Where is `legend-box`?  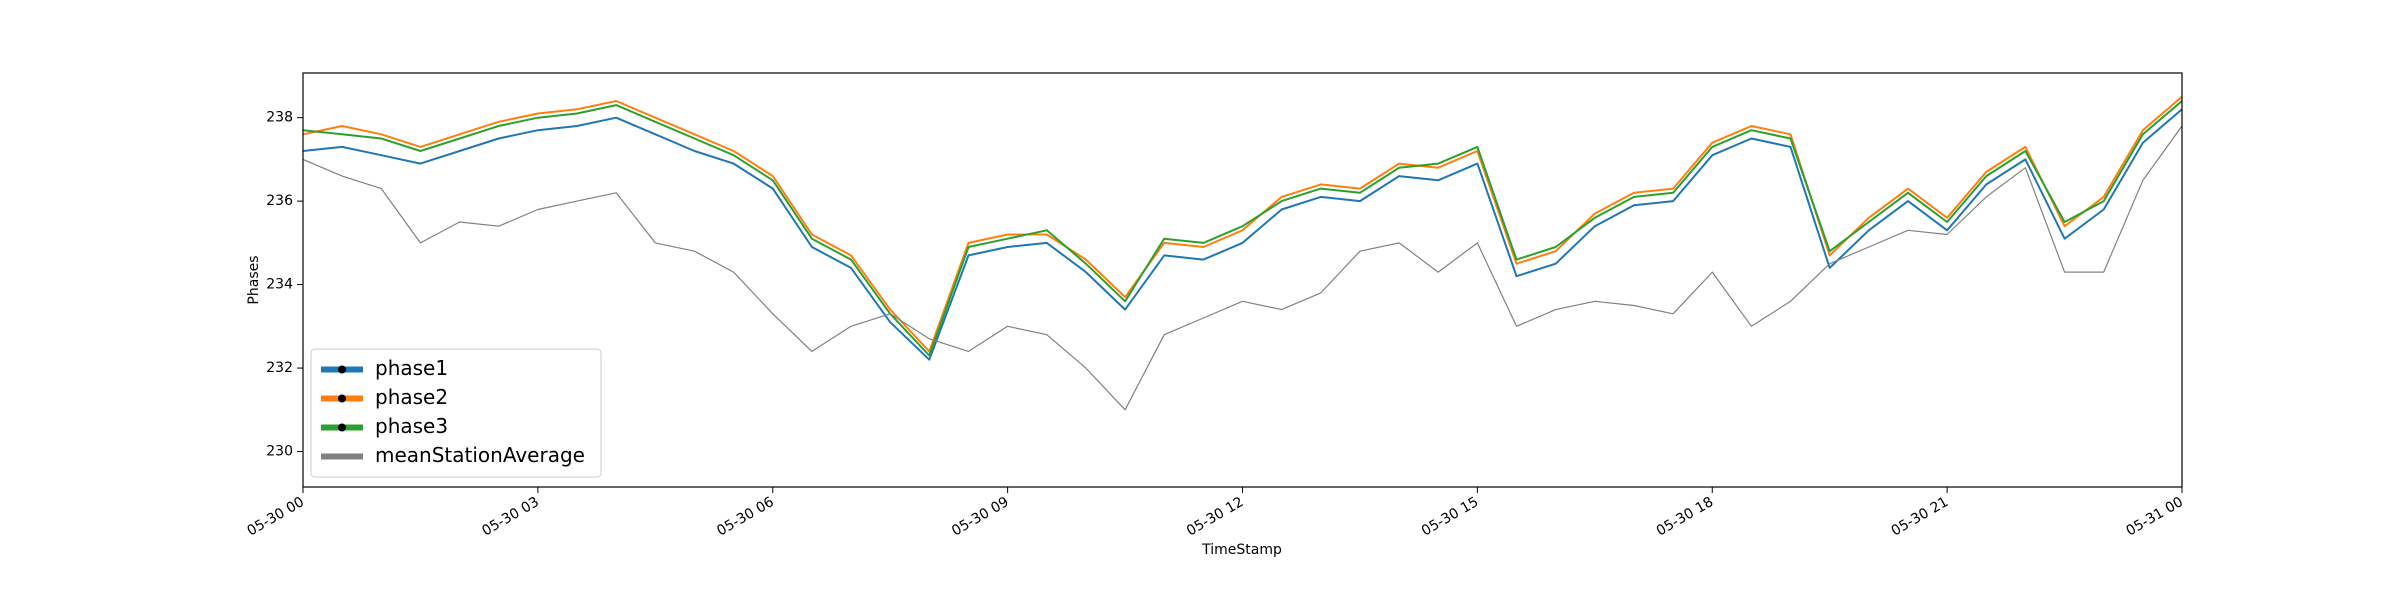 legend-box is located at coordinates (456, 413).